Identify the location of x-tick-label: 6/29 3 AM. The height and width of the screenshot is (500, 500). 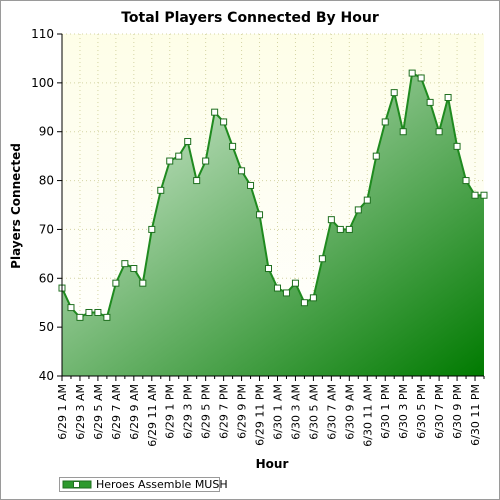
(80, 412).